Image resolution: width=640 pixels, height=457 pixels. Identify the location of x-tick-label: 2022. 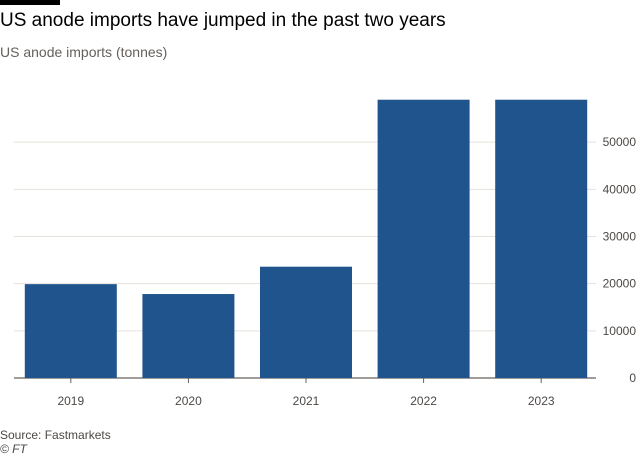
(423, 401).